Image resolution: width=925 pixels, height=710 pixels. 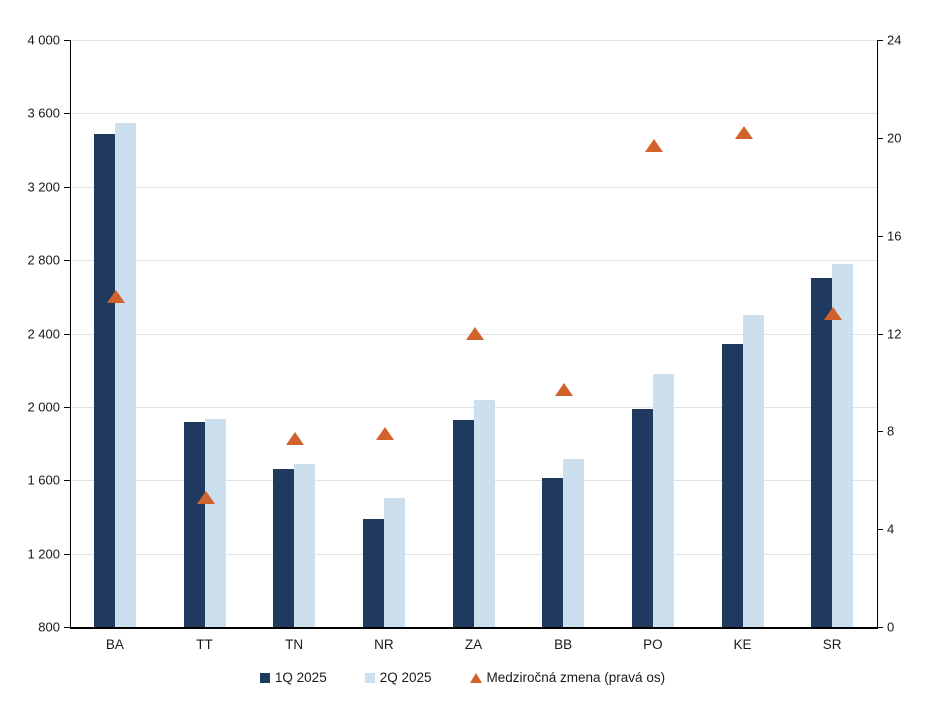 What do you see at coordinates (43, 333) in the screenshot?
I see `left-axis-tick-label: 2 400` at bounding box center [43, 333].